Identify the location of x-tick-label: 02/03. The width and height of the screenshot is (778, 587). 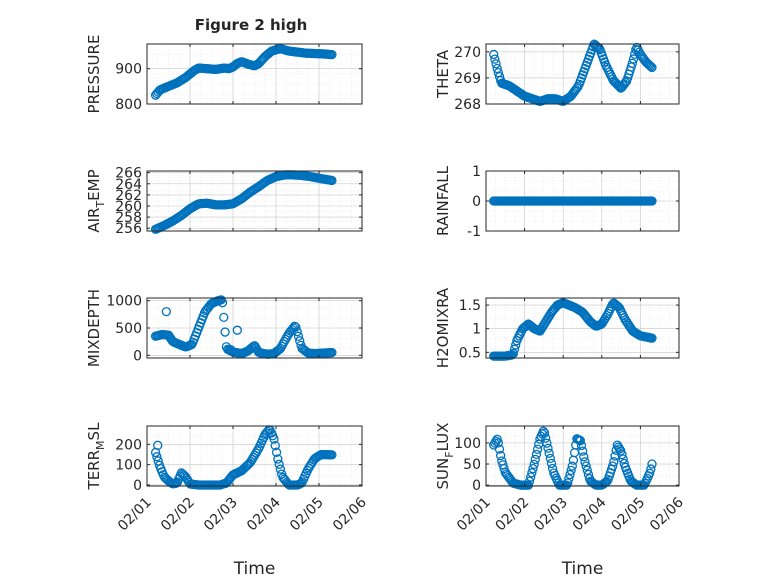
(551, 515).